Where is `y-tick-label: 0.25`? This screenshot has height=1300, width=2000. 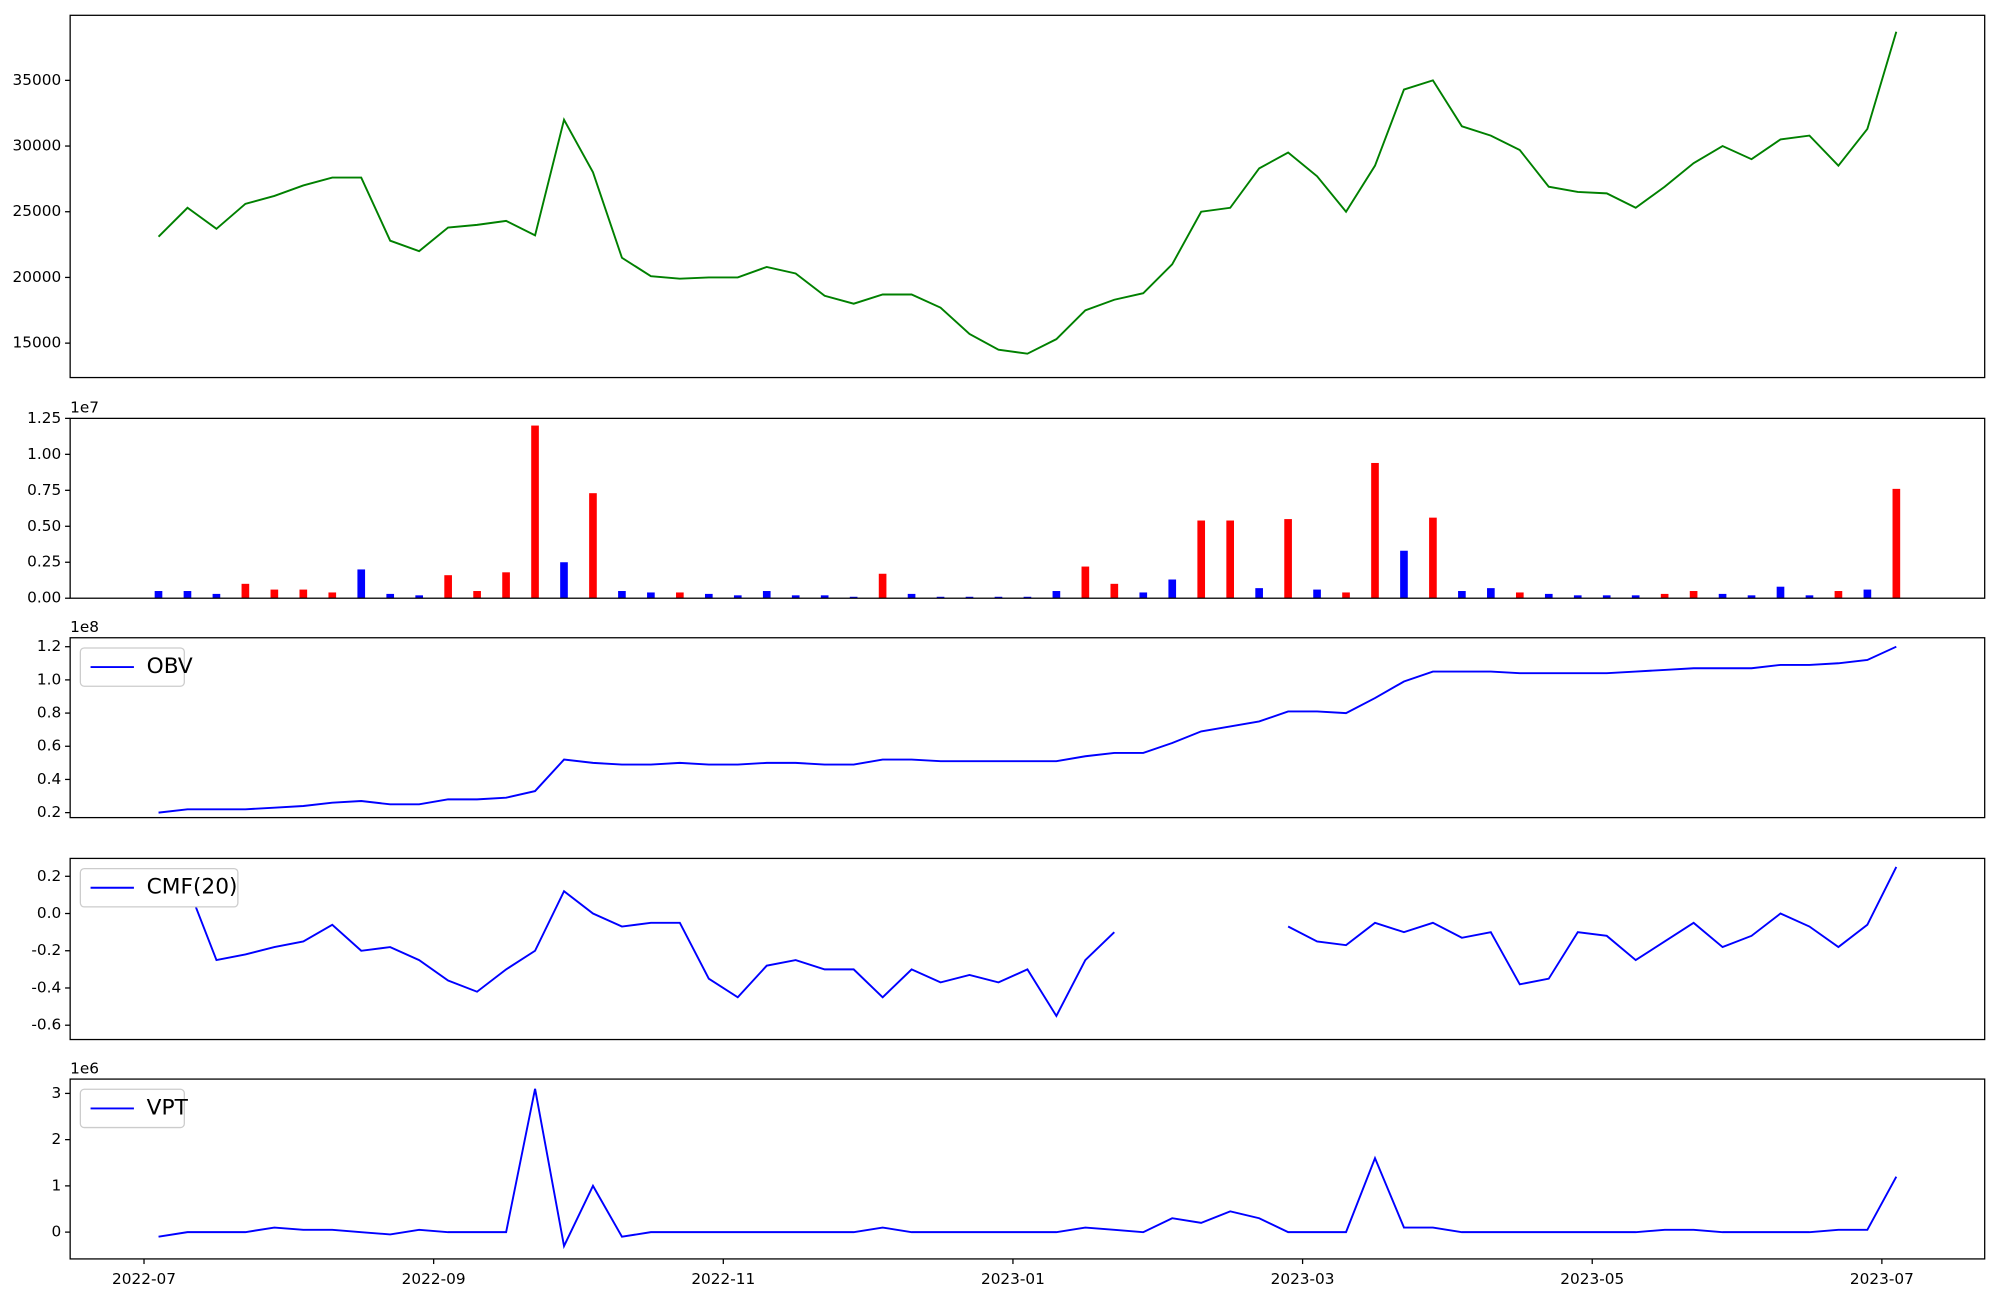
y-tick-label: 0.25 is located at coordinates (44, 562).